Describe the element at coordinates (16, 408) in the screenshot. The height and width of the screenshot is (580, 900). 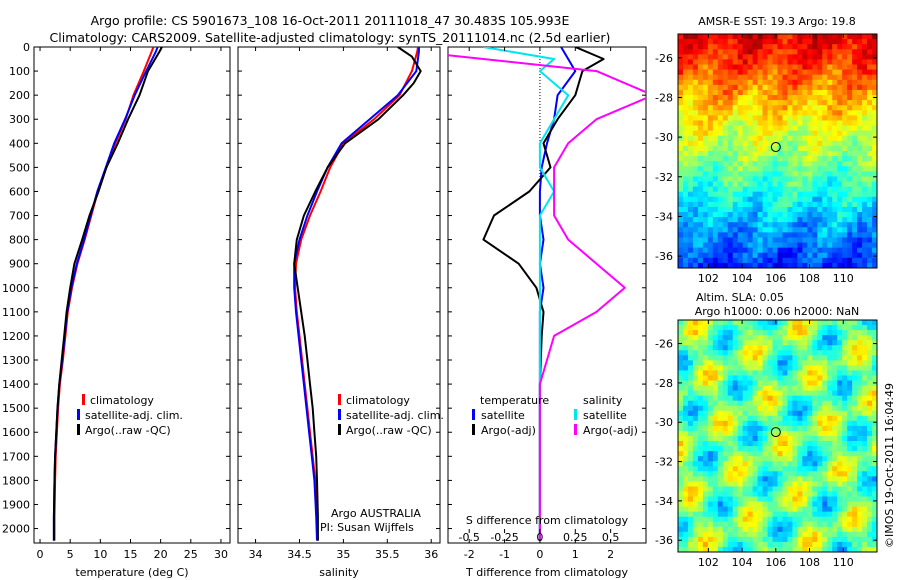
I see `depth-tick-label: 1500` at that location.